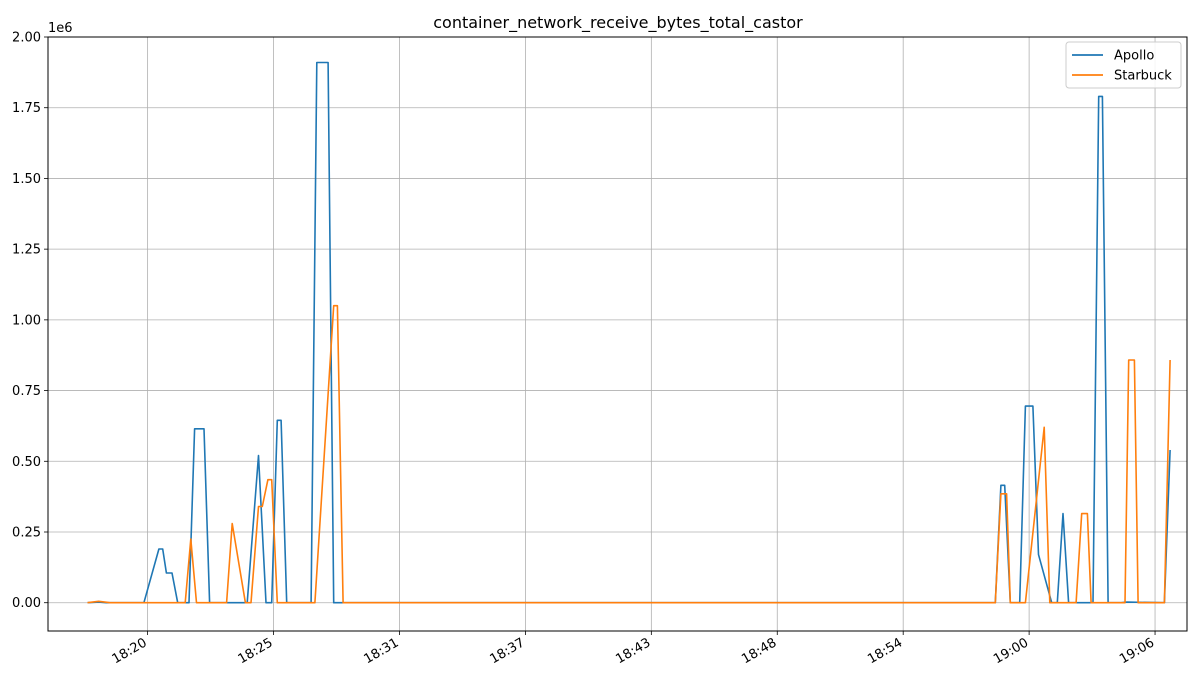 This screenshot has height=700, width=1200. Describe the element at coordinates (26, 250) in the screenshot. I see `y-tick-label: 1.25` at that location.